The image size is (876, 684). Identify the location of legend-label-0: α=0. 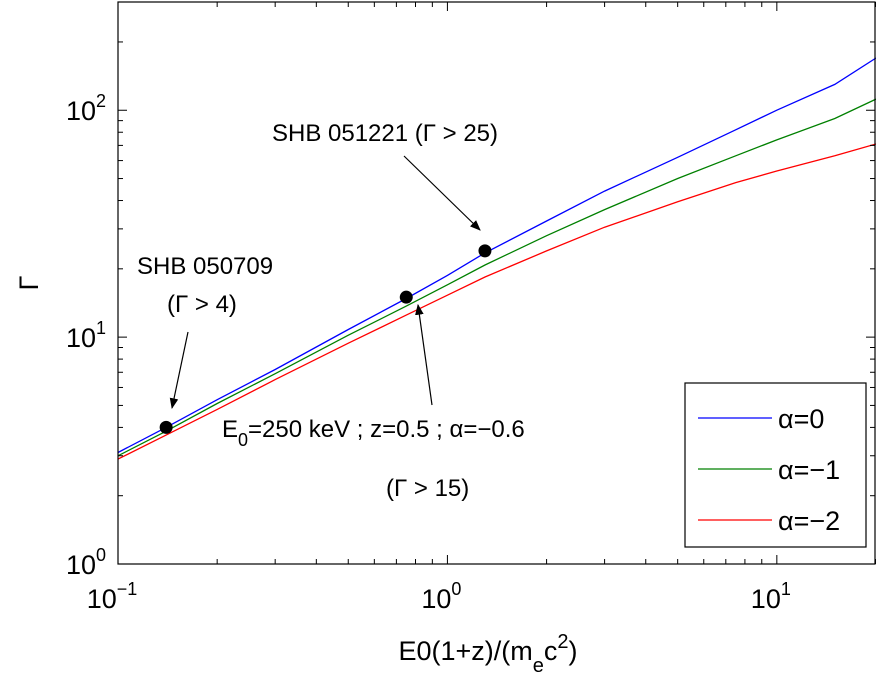
(801, 419).